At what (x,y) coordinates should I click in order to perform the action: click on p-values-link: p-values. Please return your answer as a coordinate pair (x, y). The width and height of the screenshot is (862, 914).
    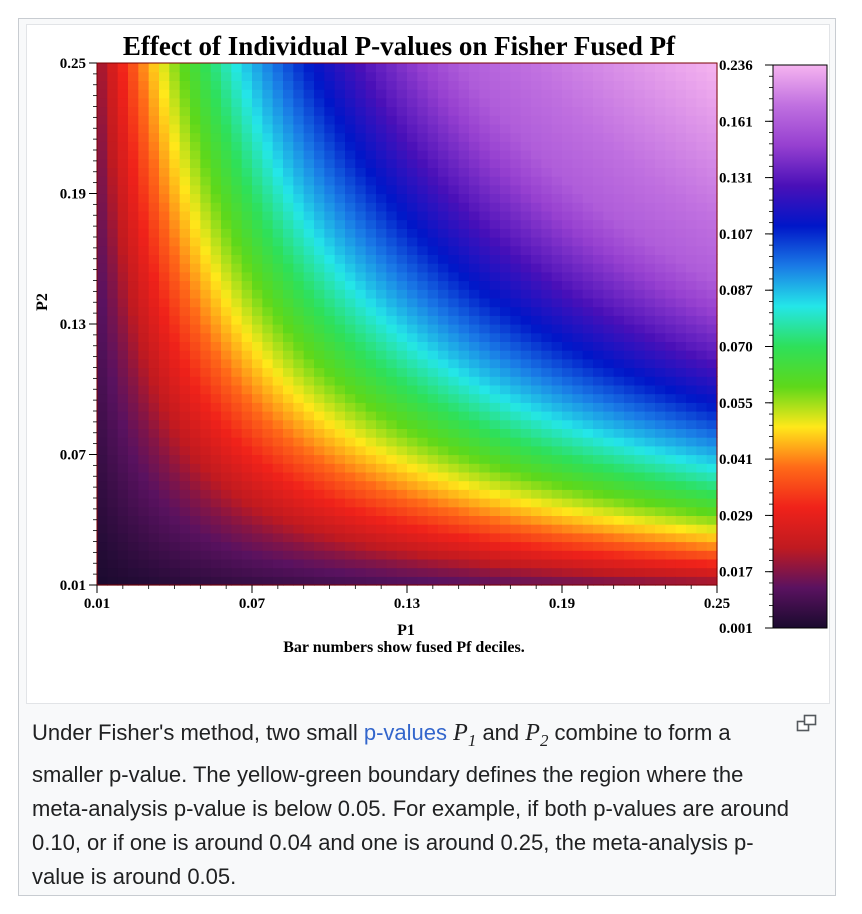
    Looking at the image, I should click on (405, 732).